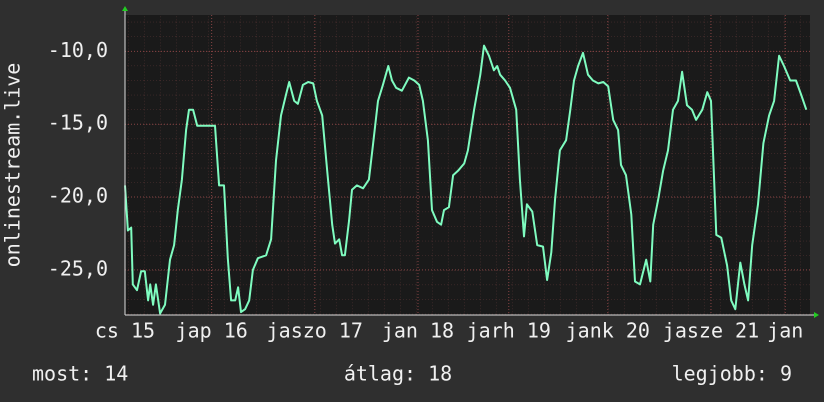 This screenshot has width=824, height=402. What do you see at coordinates (711, 331) in the screenshot?
I see `x-tick-label: jasze 21` at bounding box center [711, 331].